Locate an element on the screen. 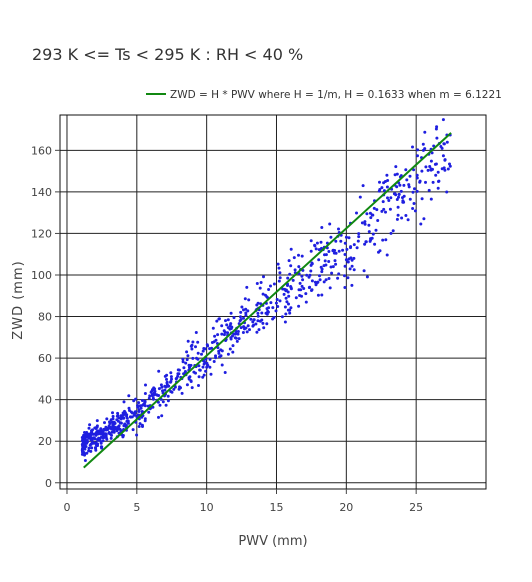 The width and height of the screenshot is (532, 582). y-tick-label: 160 is located at coordinates (41, 150).